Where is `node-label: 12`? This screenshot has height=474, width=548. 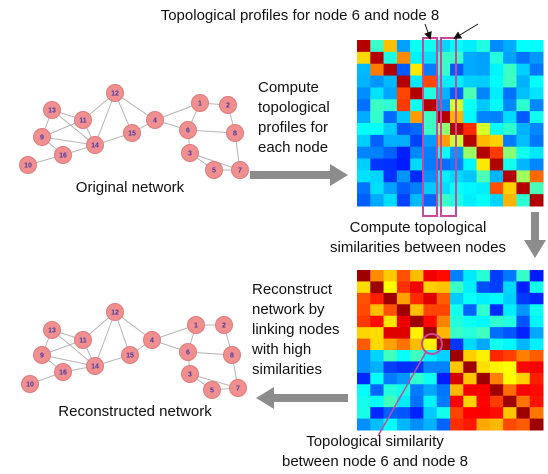 node-label: 12 is located at coordinates (115, 93).